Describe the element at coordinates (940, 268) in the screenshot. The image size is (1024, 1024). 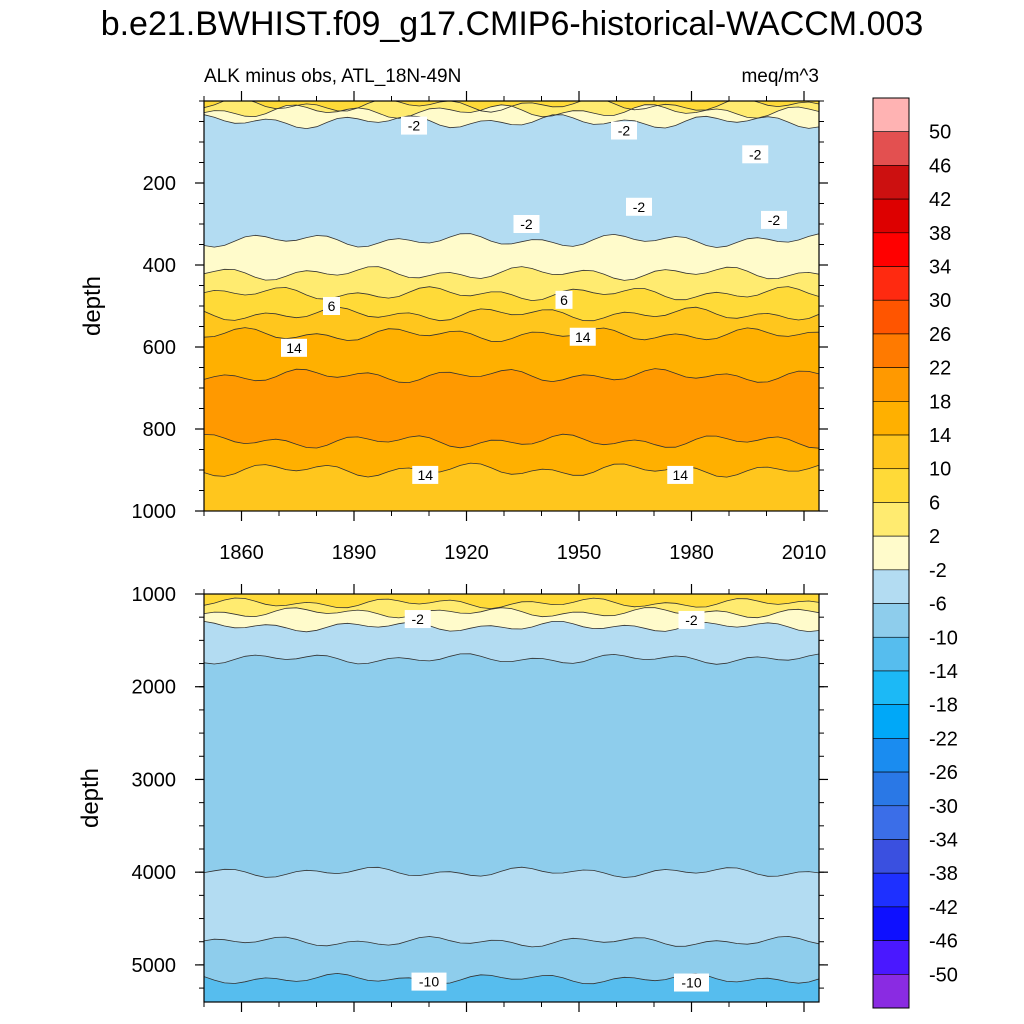
I see `colorbar-label: 34` at that location.